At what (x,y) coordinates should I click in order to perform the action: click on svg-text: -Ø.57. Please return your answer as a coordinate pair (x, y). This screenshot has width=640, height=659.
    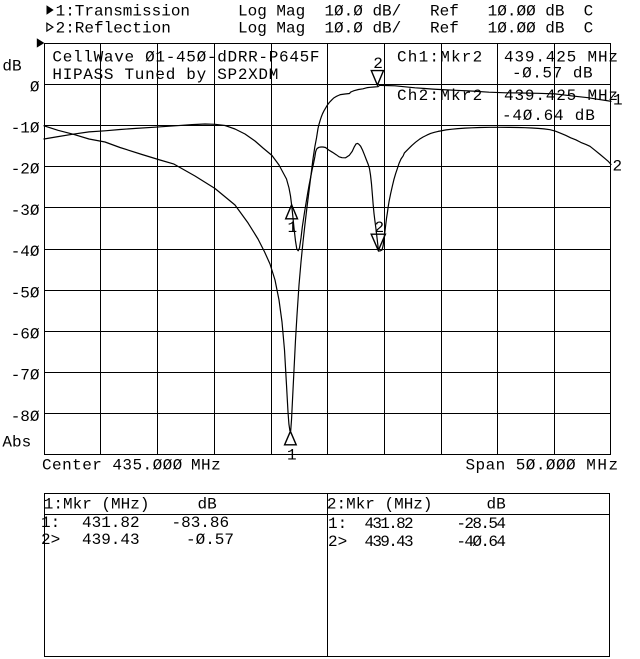
    Looking at the image, I should click on (210, 540).